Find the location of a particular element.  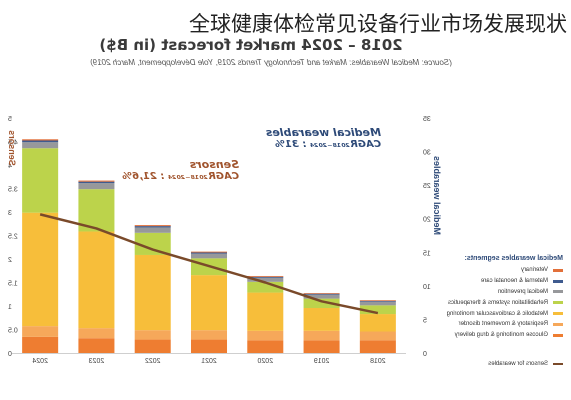

legend-label: Rehabilitation systems & therapeutics is located at coordinates (497, 302).